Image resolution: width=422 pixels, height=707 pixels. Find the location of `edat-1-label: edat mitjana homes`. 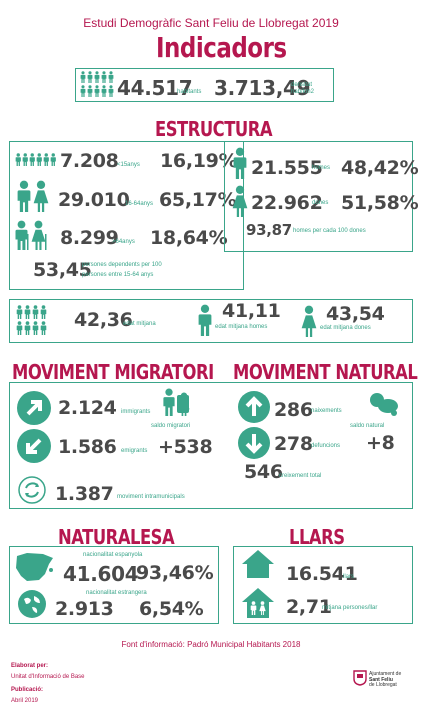

edat-1-label: edat mitjana homes is located at coordinates (241, 327).